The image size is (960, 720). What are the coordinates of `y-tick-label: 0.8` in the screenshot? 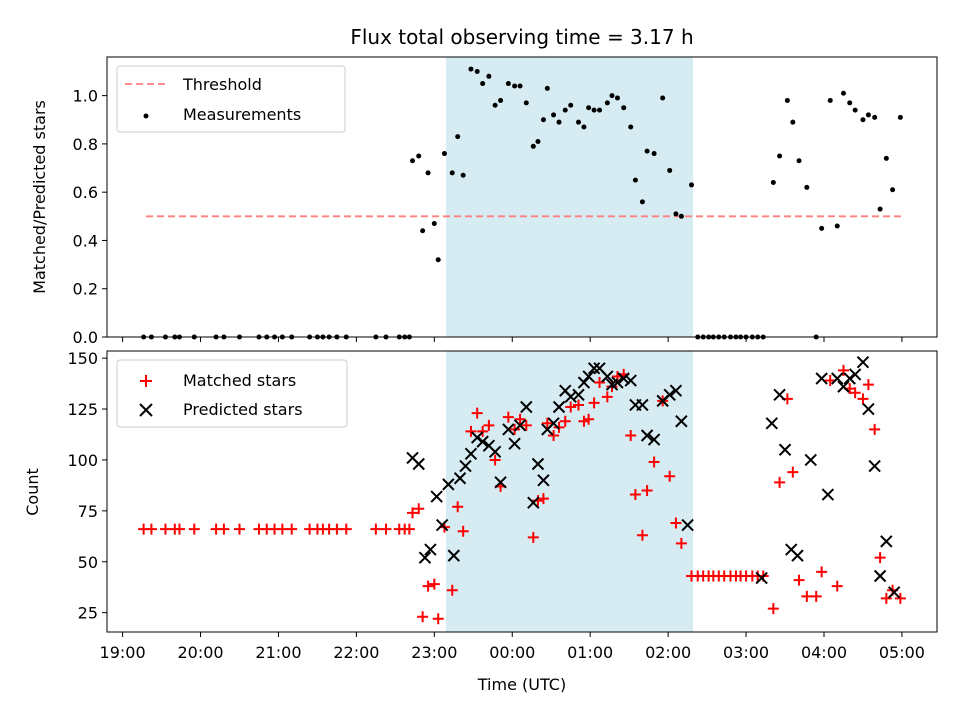 It's located at (85, 144).